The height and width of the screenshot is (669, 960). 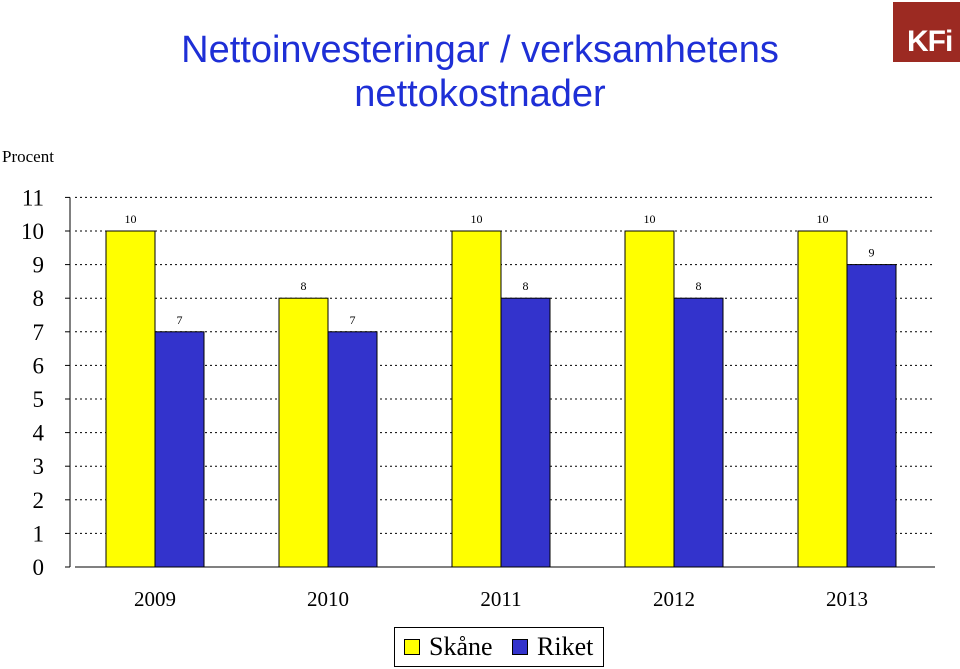 I want to click on x-tick-label: 2011, so click(x=500, y=599).